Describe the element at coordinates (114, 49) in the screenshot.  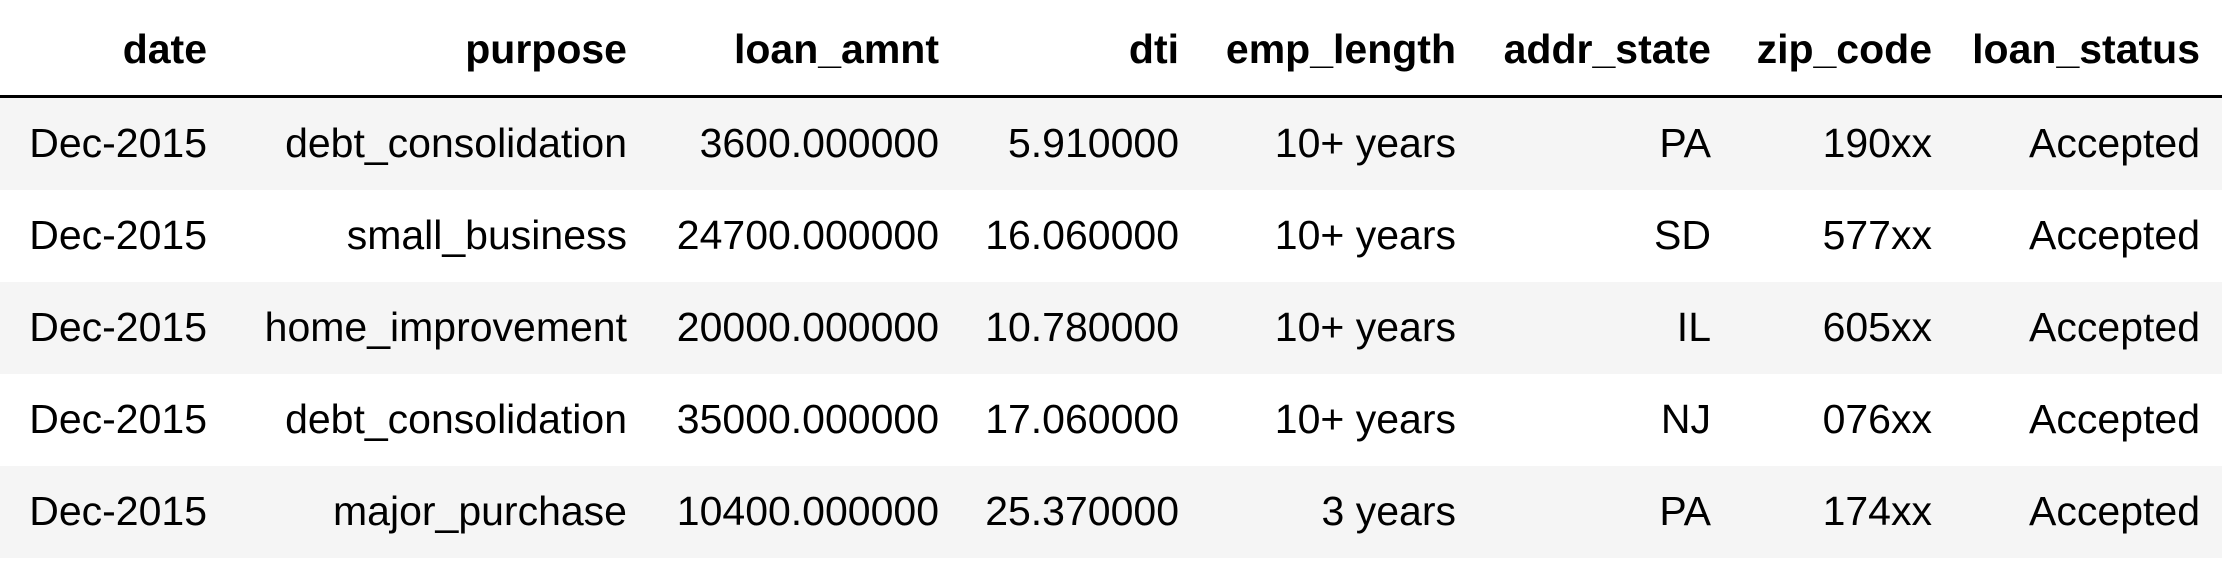
I see `column-header-date: date` at that location.